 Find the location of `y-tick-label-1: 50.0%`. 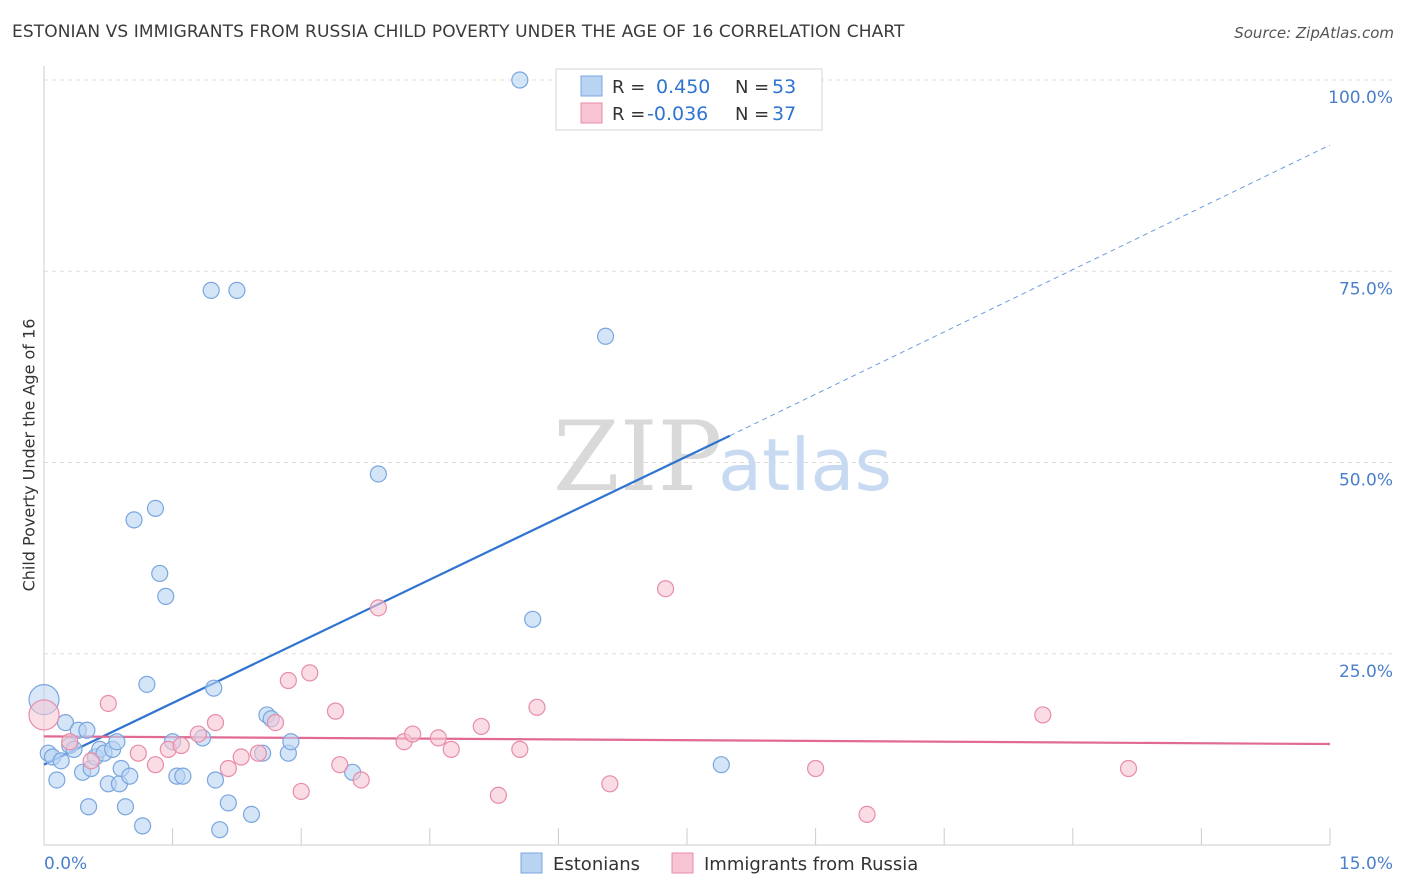

y-tick-label-1: 50.0% is located at coordinates (1366, 481).